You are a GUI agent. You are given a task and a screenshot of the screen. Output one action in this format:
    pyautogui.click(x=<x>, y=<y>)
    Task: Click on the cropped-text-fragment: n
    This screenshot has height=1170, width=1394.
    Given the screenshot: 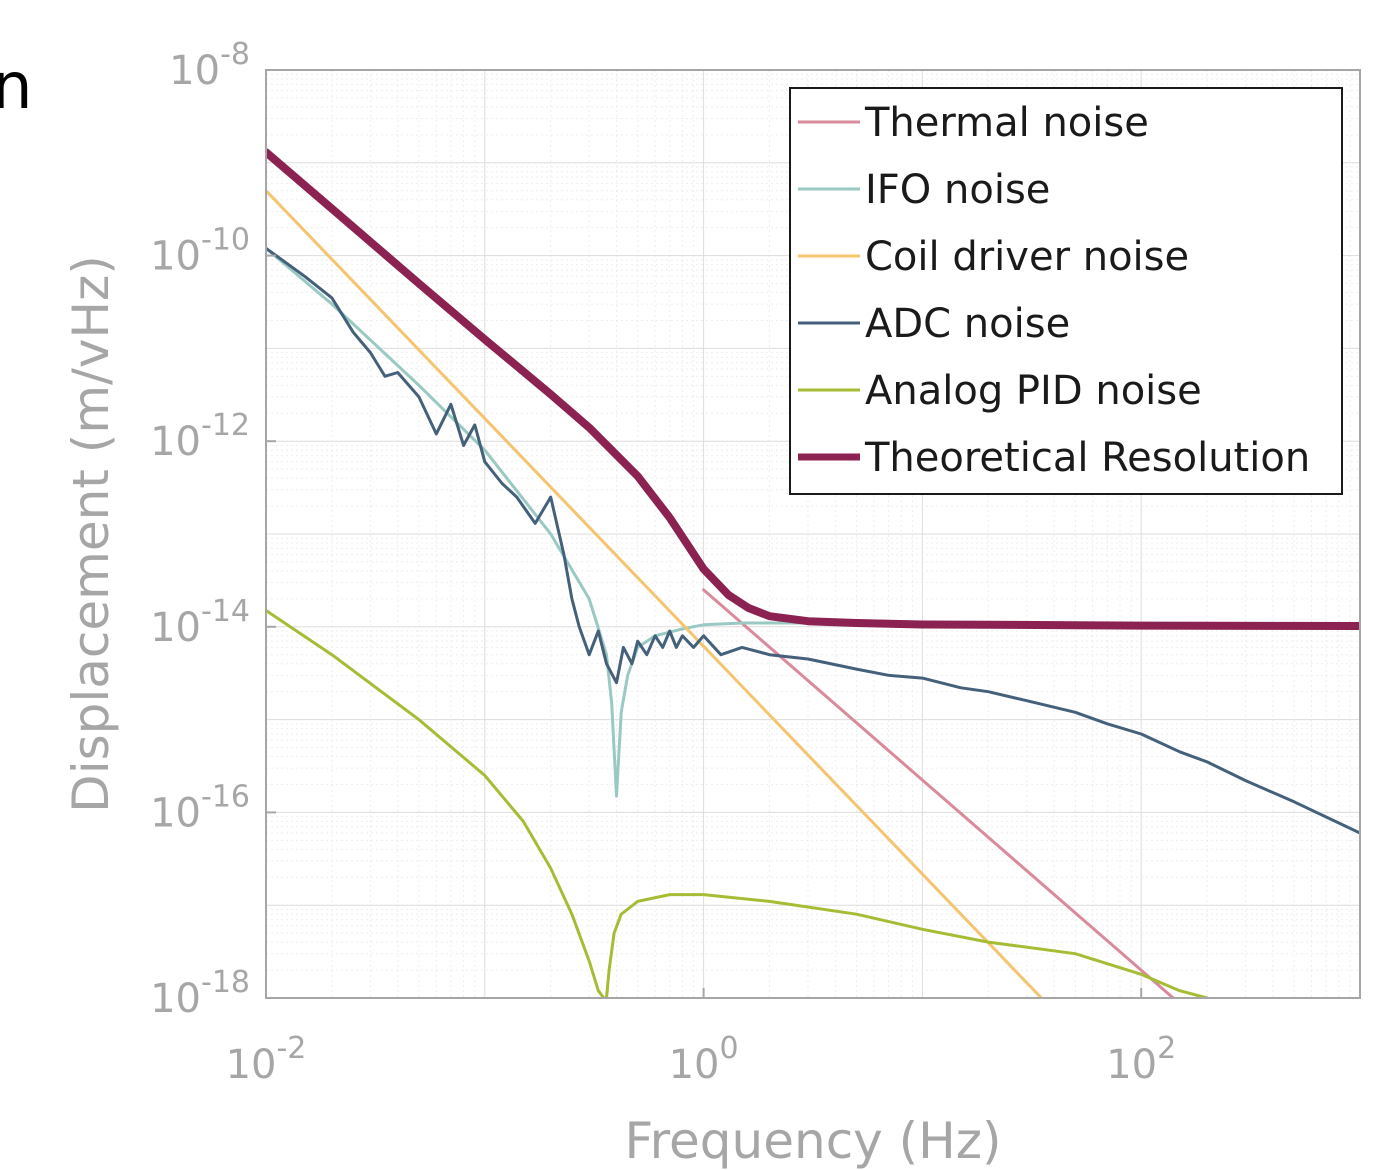 What is the action you would take?
    pyautogui.click(x=16, y=87)
    